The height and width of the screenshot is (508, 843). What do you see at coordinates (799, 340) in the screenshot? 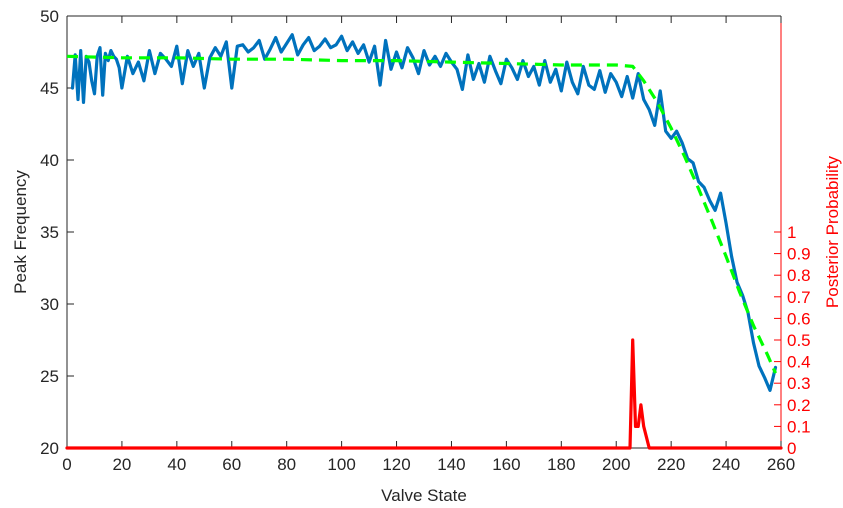
I see `y2-tick-label: 0.5` at bounding box center [799, 340].